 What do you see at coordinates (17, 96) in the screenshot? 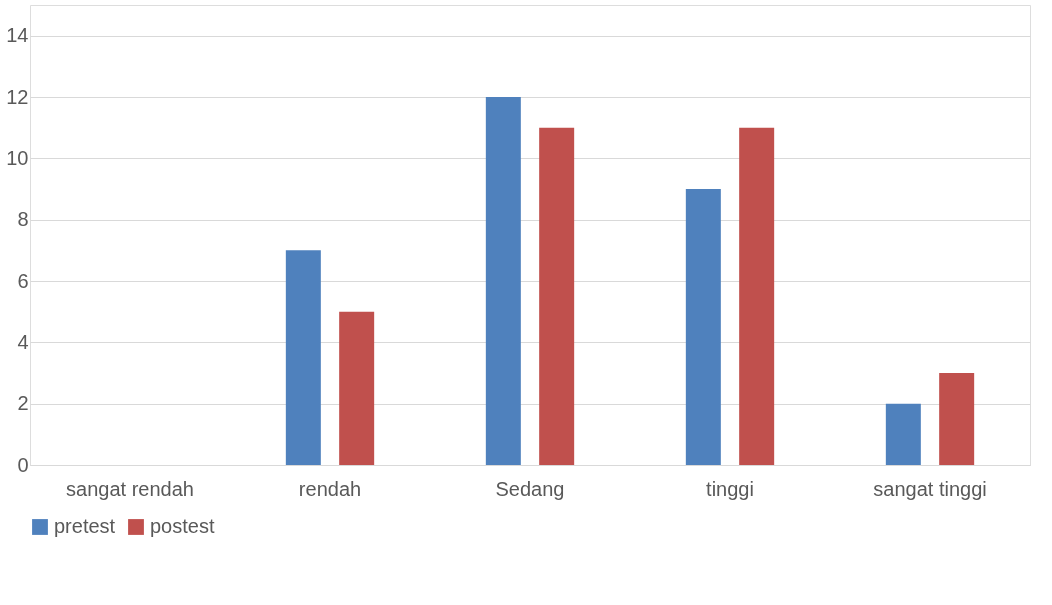
I see `y-tick-label: 12` at bounding box center [17, 96].